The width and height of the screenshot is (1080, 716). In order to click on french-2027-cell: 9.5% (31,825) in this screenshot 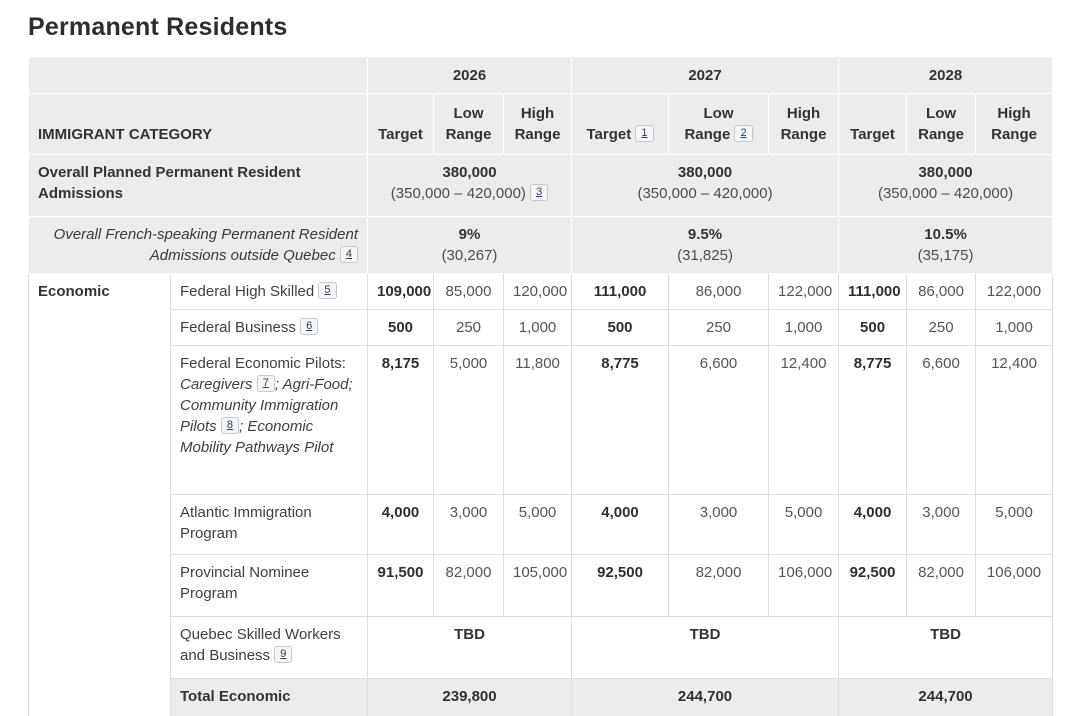, I will do `click(705, 245)`.